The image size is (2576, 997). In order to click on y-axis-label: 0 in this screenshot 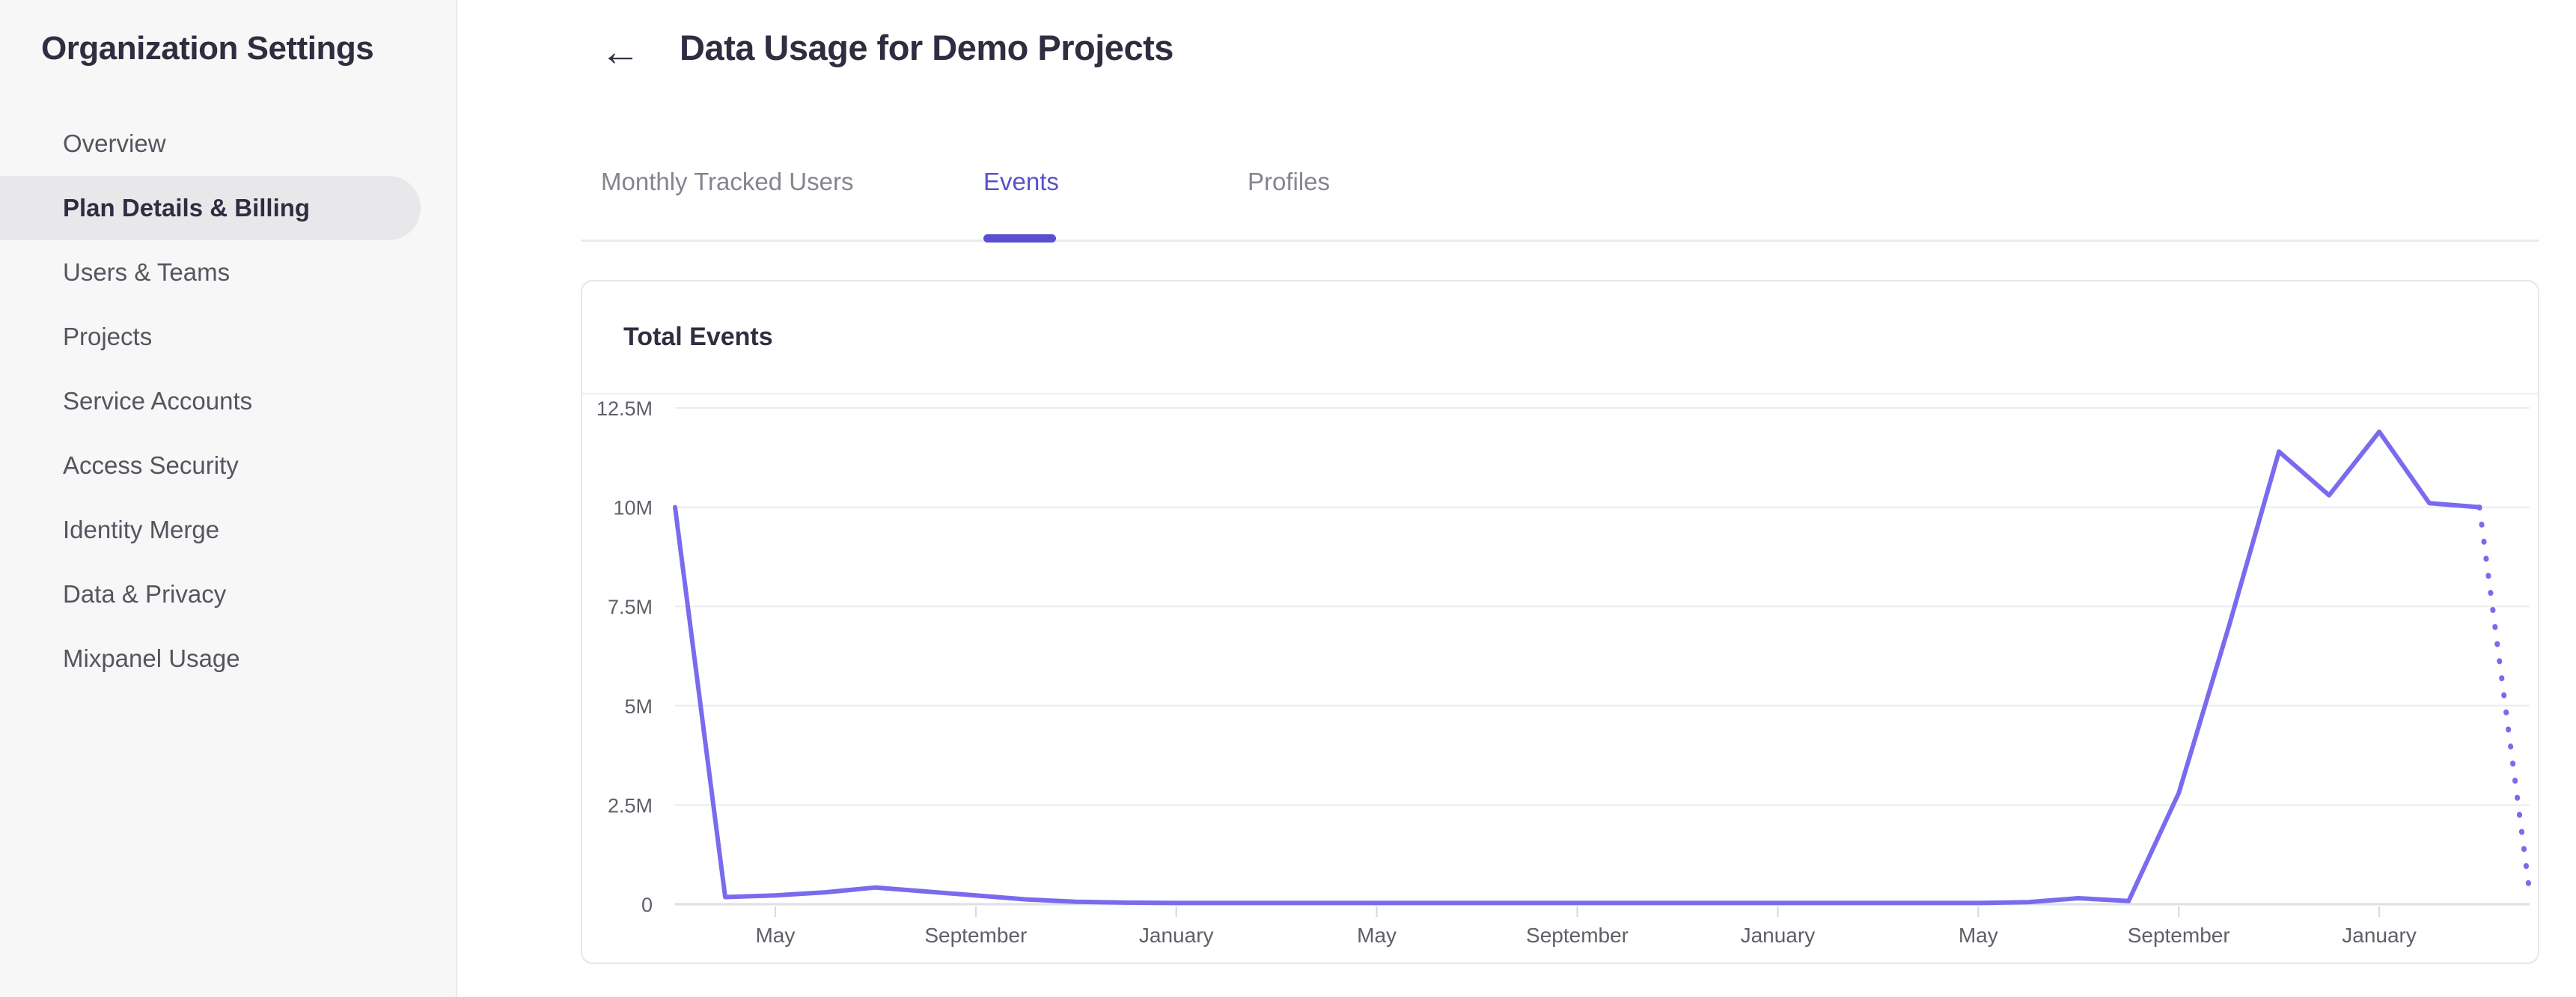, I will do `click(647, 905)`.